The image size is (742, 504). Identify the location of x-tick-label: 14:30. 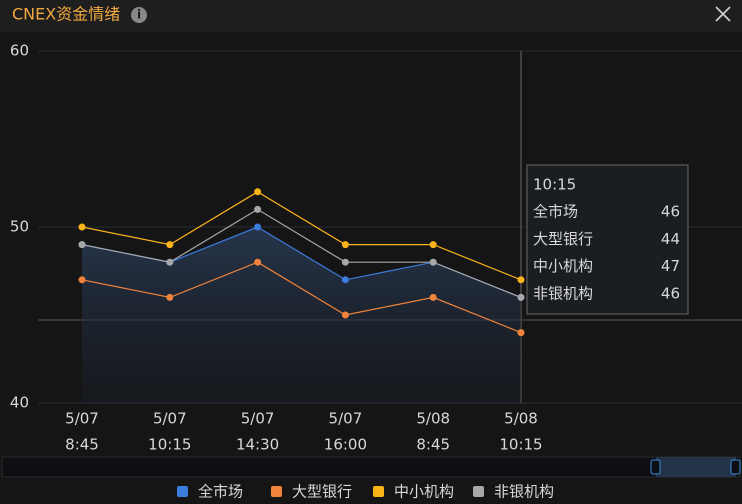
(257, 445).